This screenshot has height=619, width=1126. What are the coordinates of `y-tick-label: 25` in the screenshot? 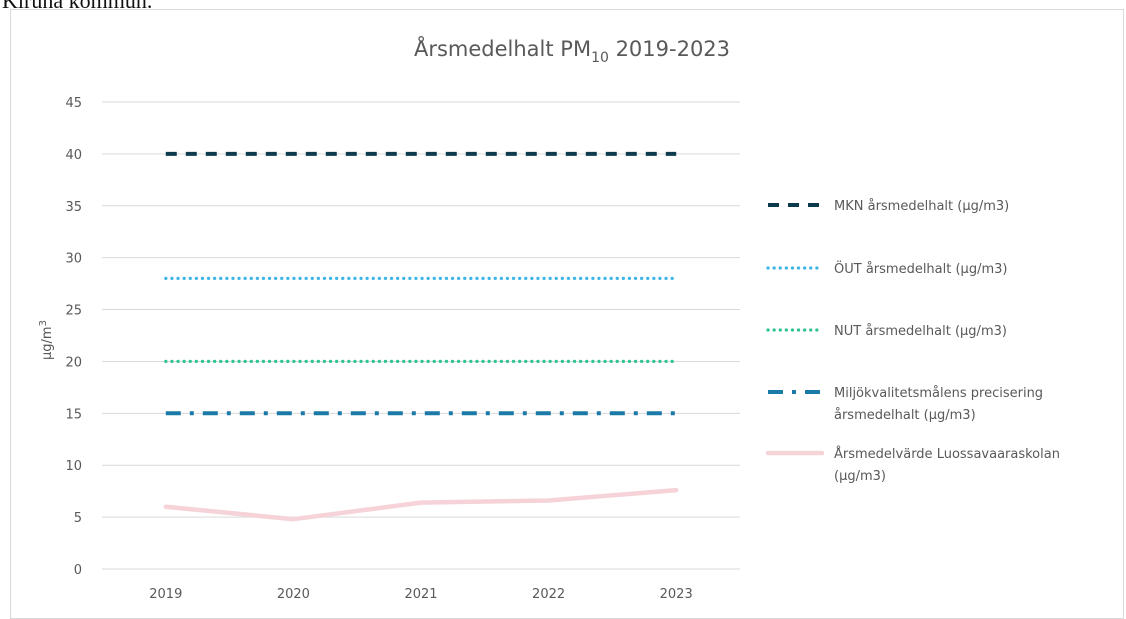 It's located at (73, 311).